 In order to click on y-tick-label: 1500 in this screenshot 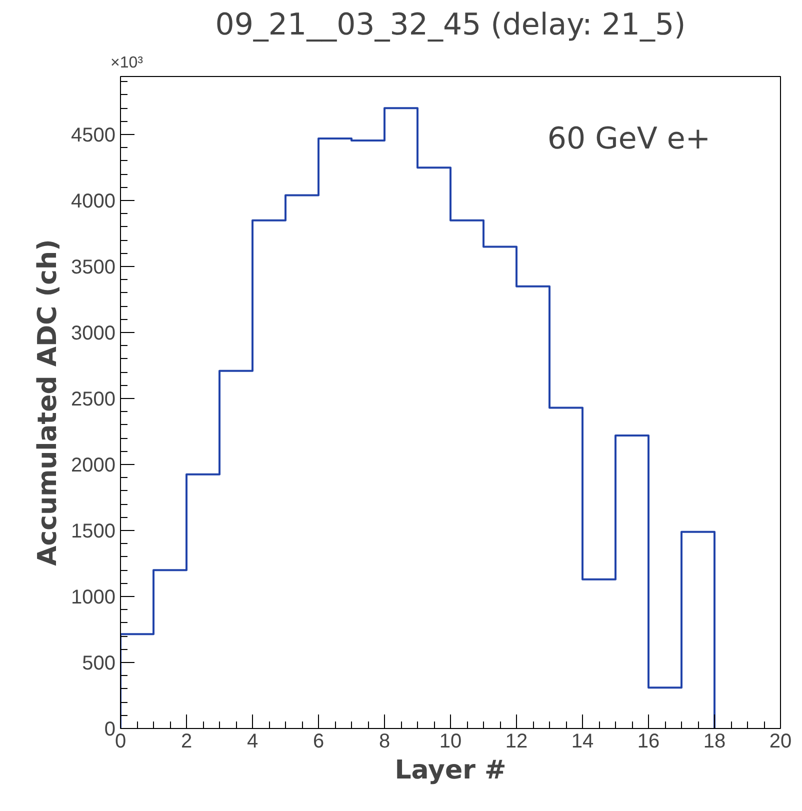, I will do `click(93, 531)`.